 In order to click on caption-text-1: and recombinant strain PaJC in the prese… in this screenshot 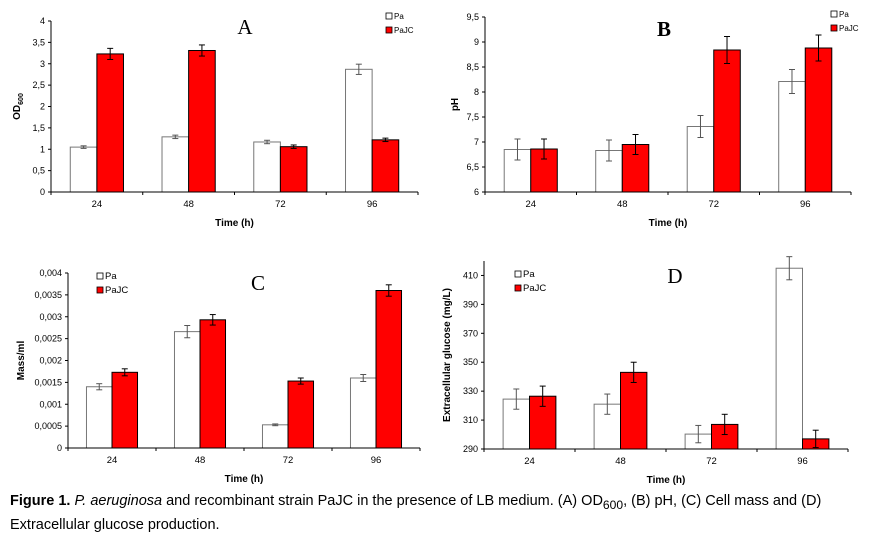, I will do `click(382, 501)`.